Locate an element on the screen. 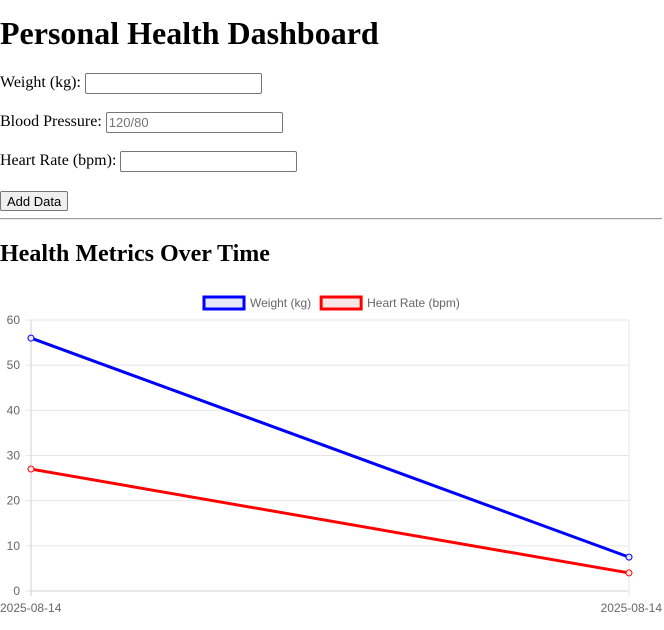 This screenshot has width=664, height=630. y-tick-label: 50 is located at coordinates (14, 365).